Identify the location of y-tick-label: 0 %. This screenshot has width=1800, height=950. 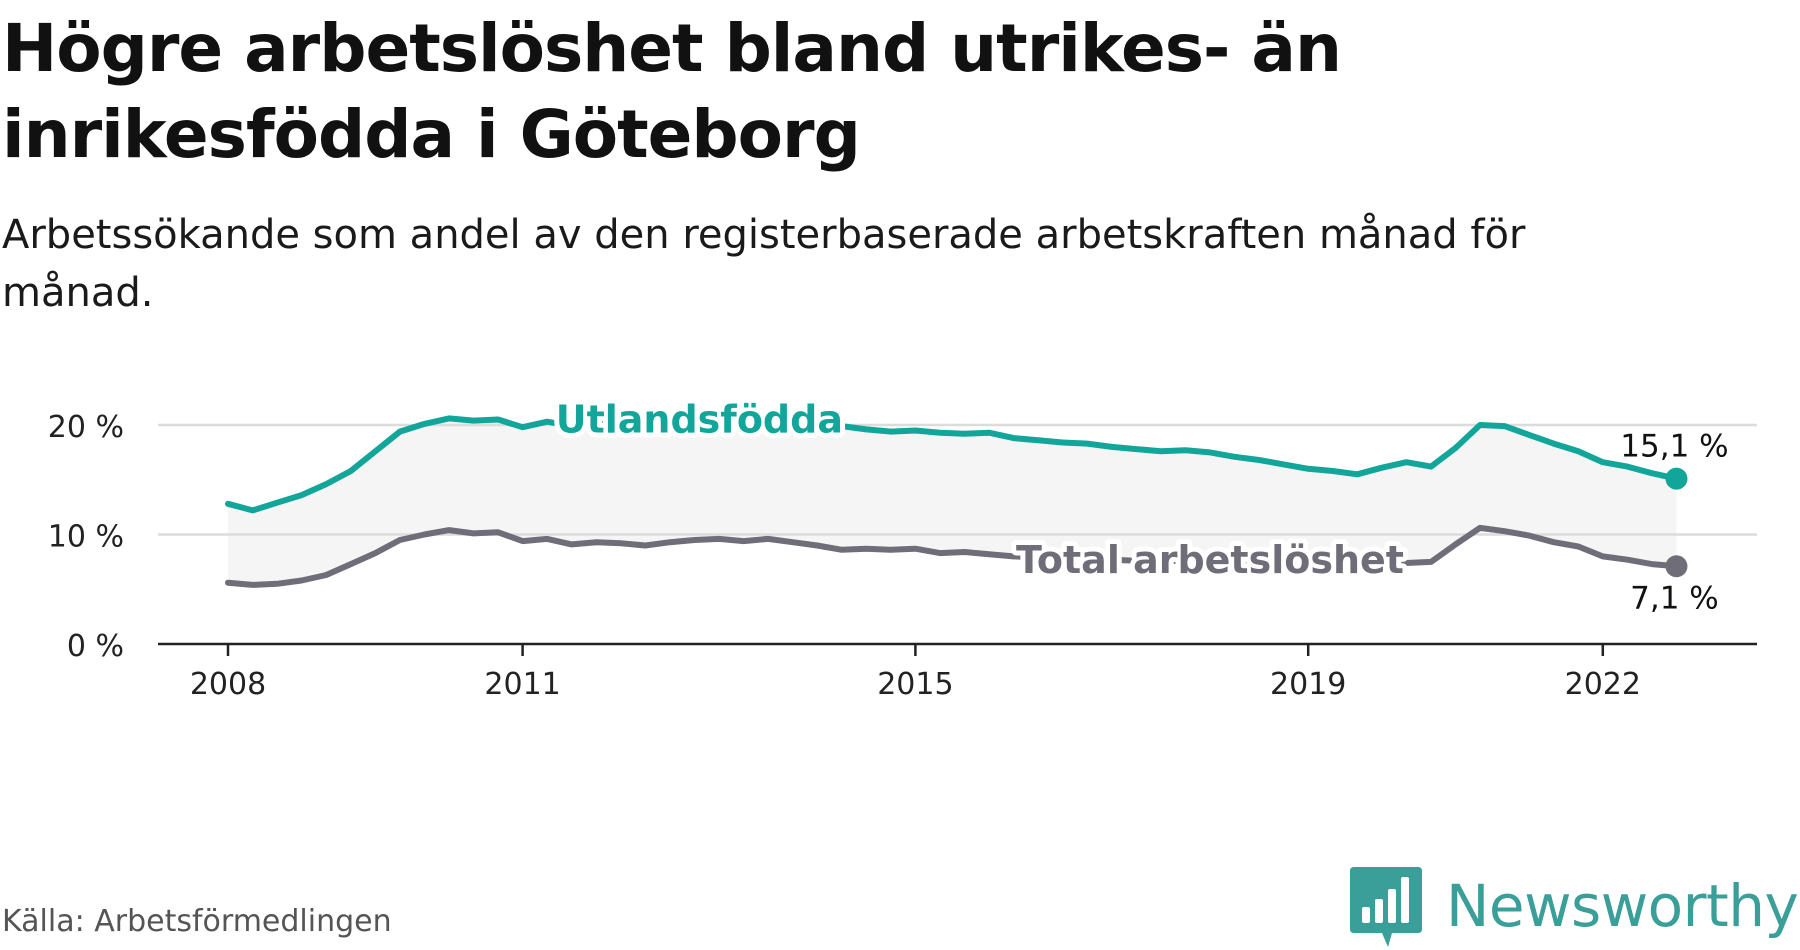
(95, 646).